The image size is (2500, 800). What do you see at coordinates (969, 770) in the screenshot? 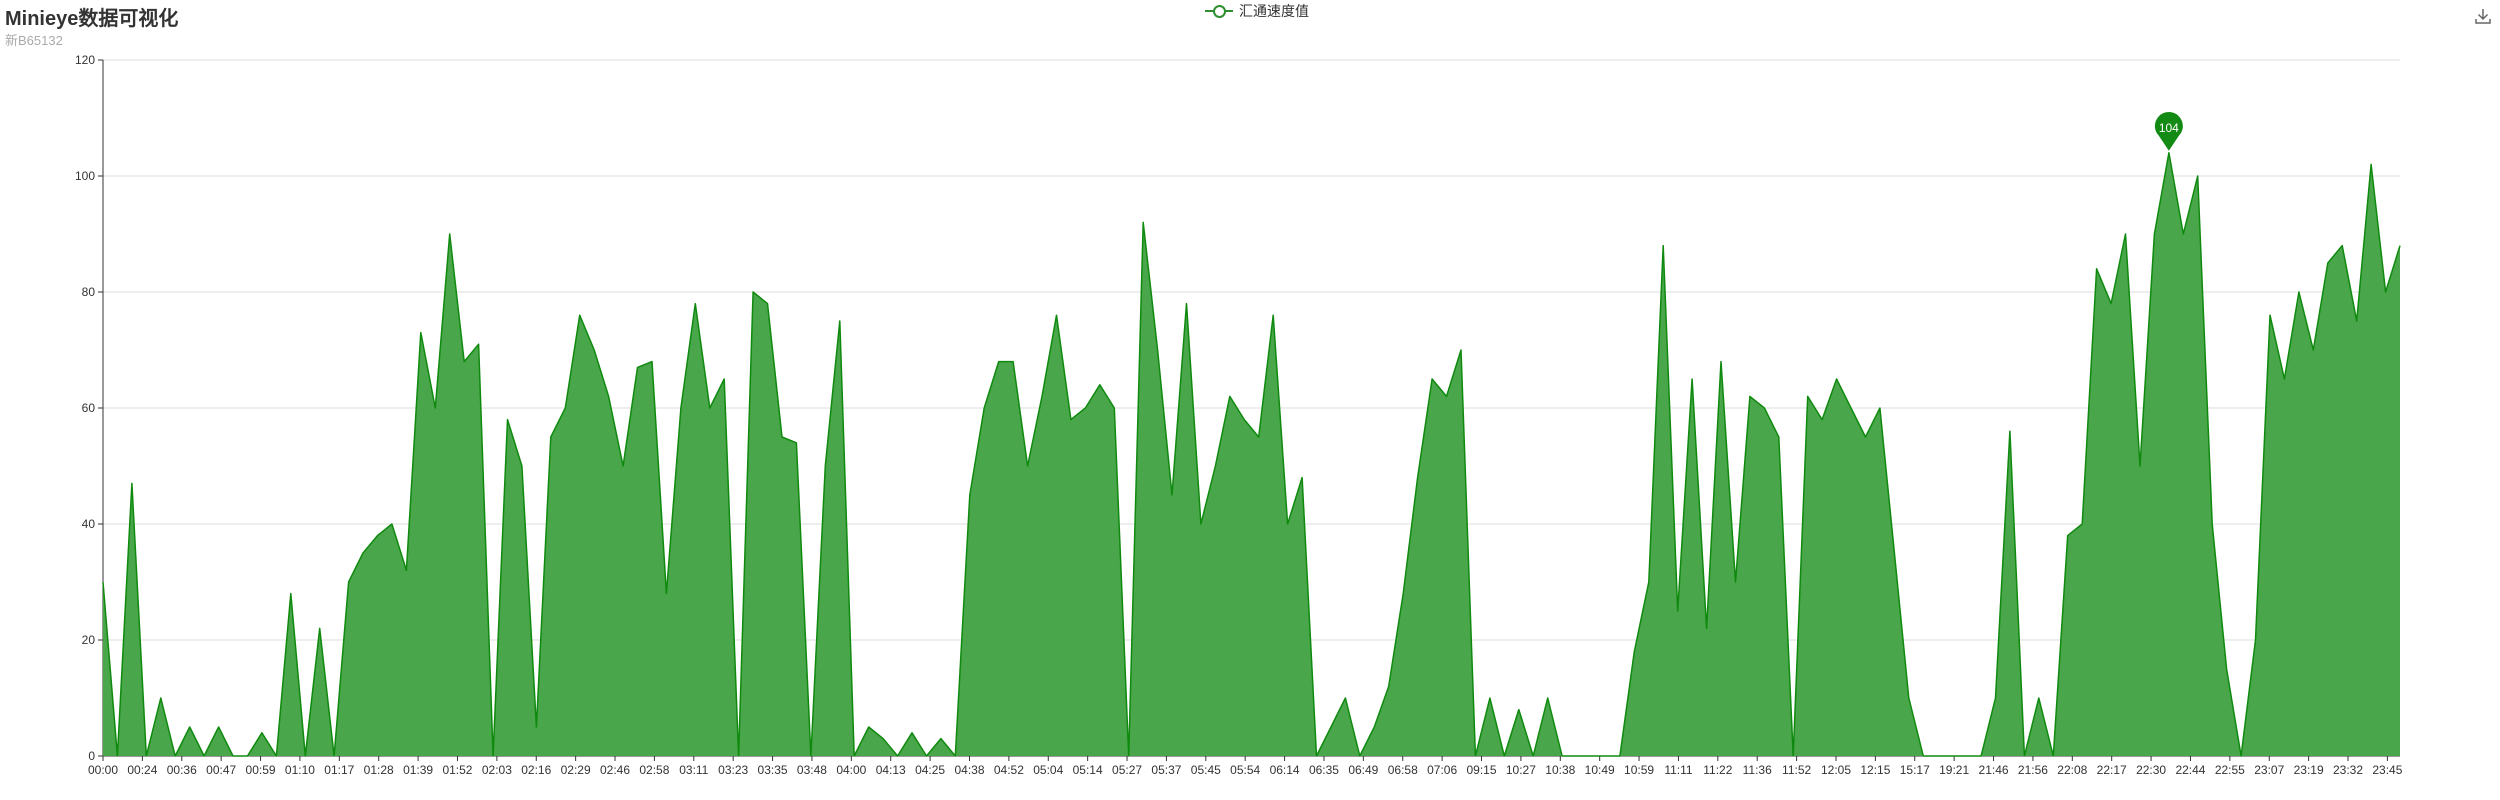
I see `x-tick-label: 04:38` at bounding box center [969, 770].